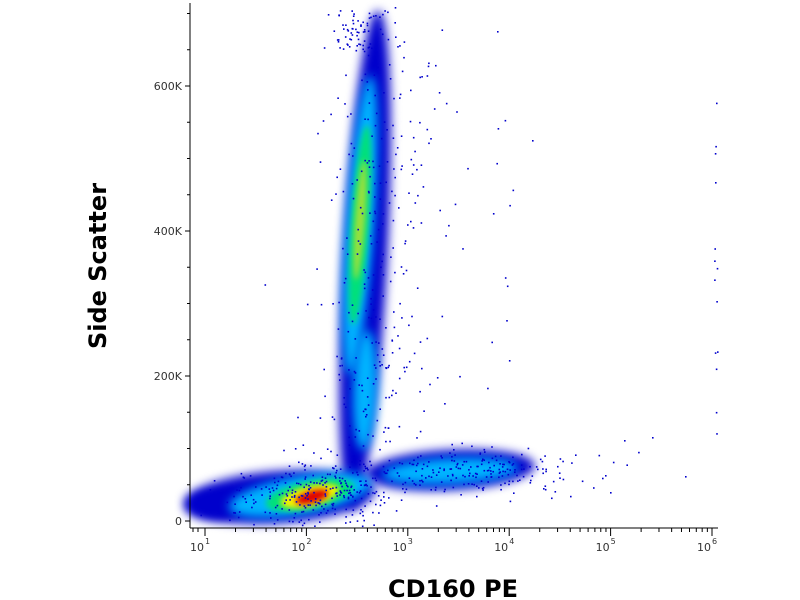 The height and width of the screenshot is (600, 800). Describe the element at coordinates (453, 587) in the screenshot. I see `x-axis-title: CD160 PE` at that location.